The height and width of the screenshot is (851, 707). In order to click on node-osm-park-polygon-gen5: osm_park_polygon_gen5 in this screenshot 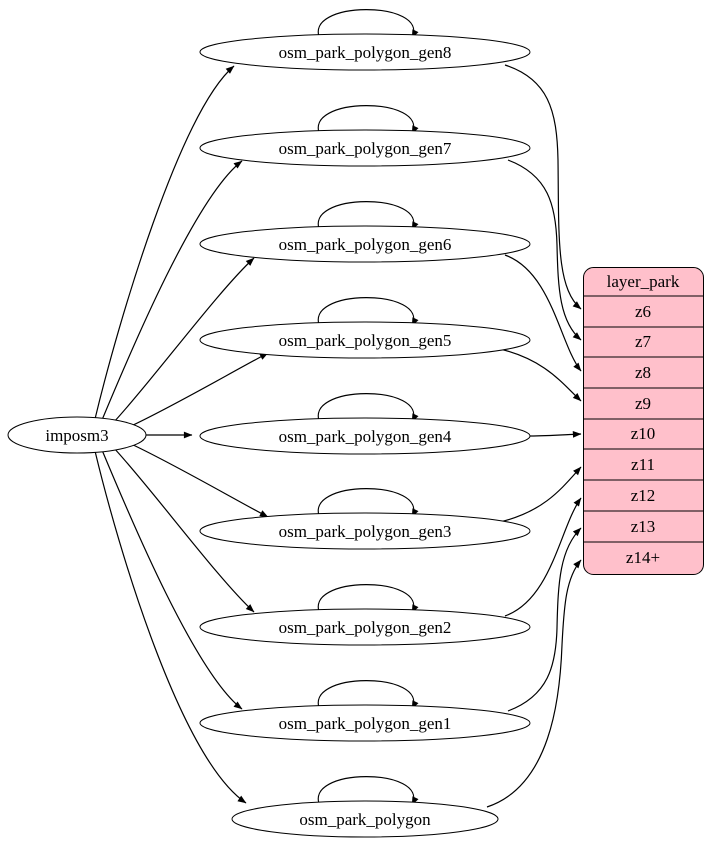, I will do `click(365, 340)`.